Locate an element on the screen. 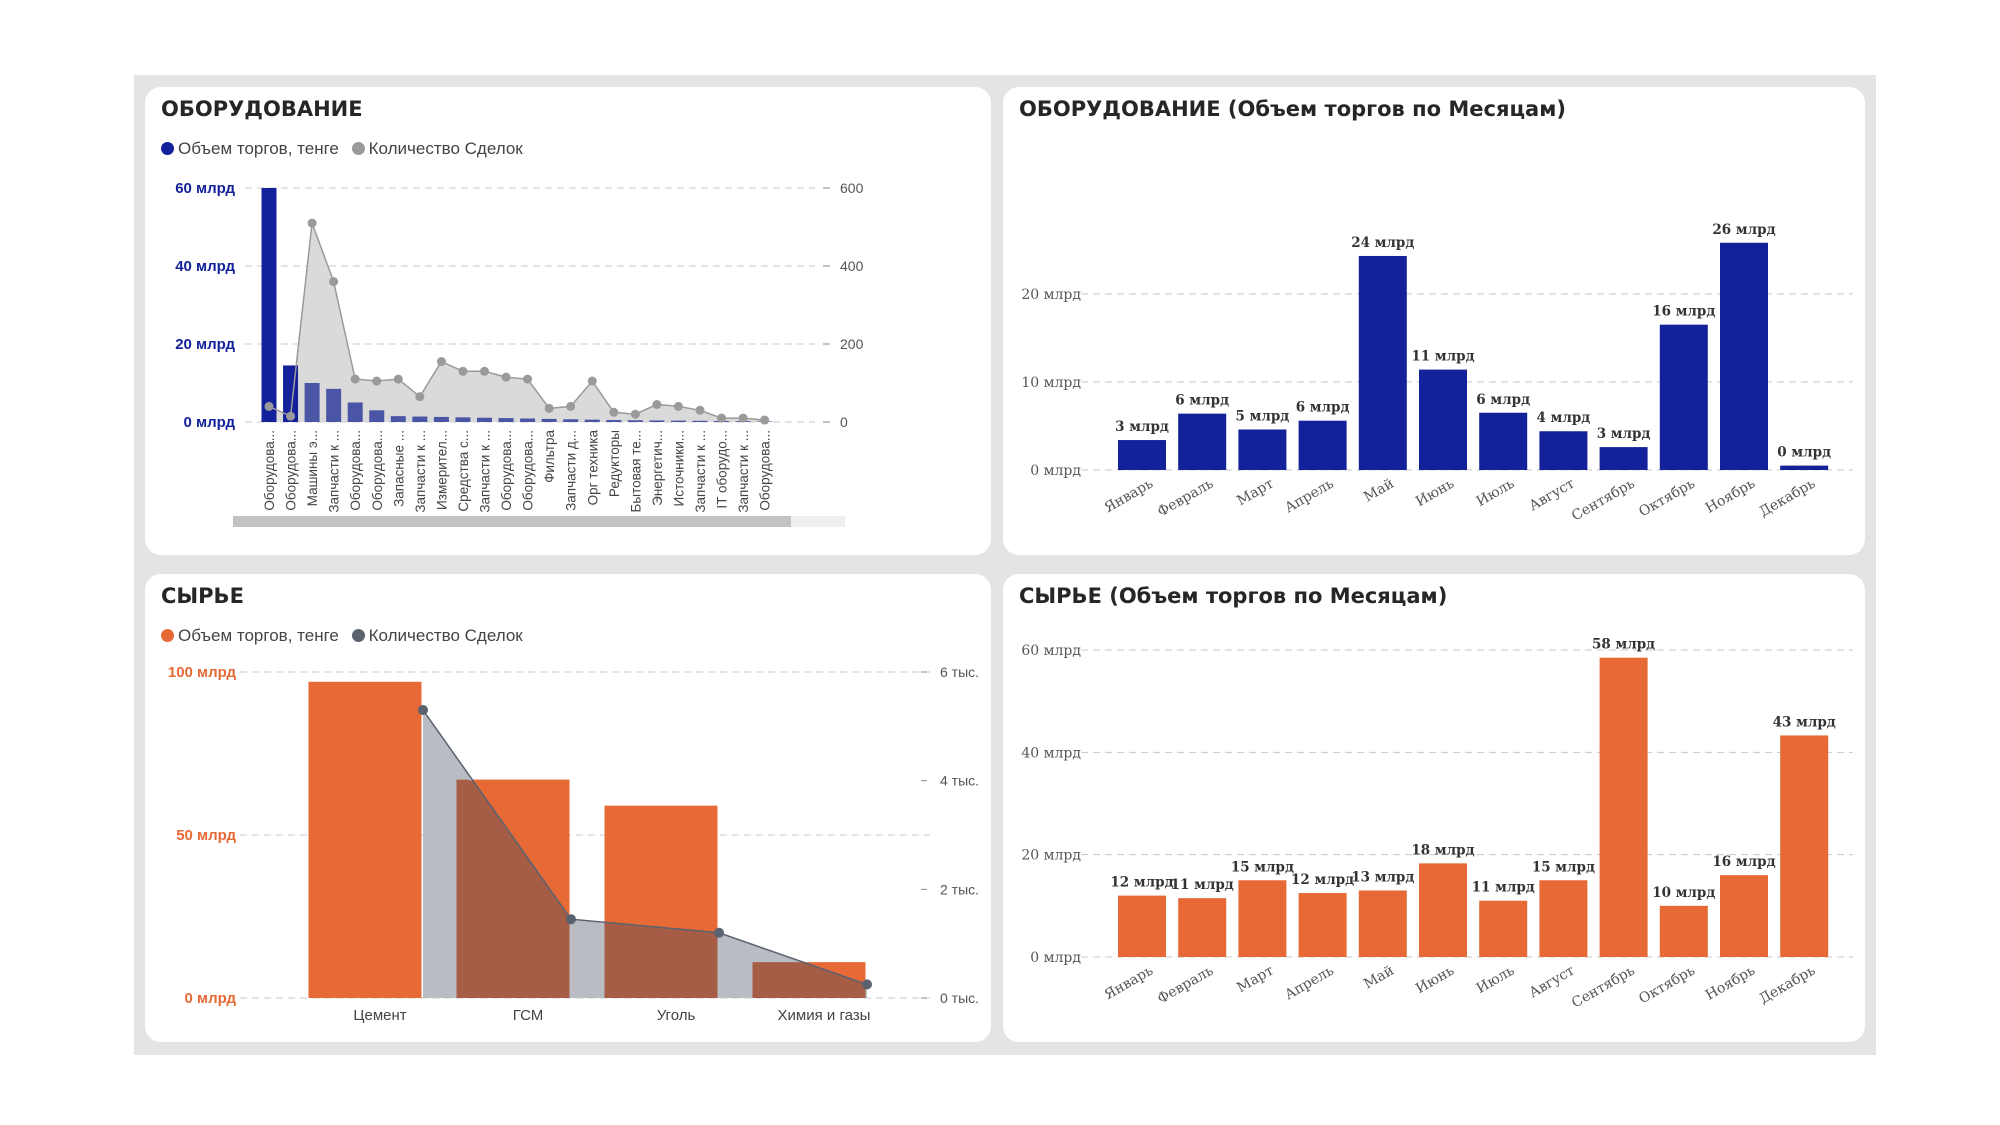 This screenshot has width=2000, height=1125. y-right-tick-label: 6 тыс. is located at coordinates (959, 672).